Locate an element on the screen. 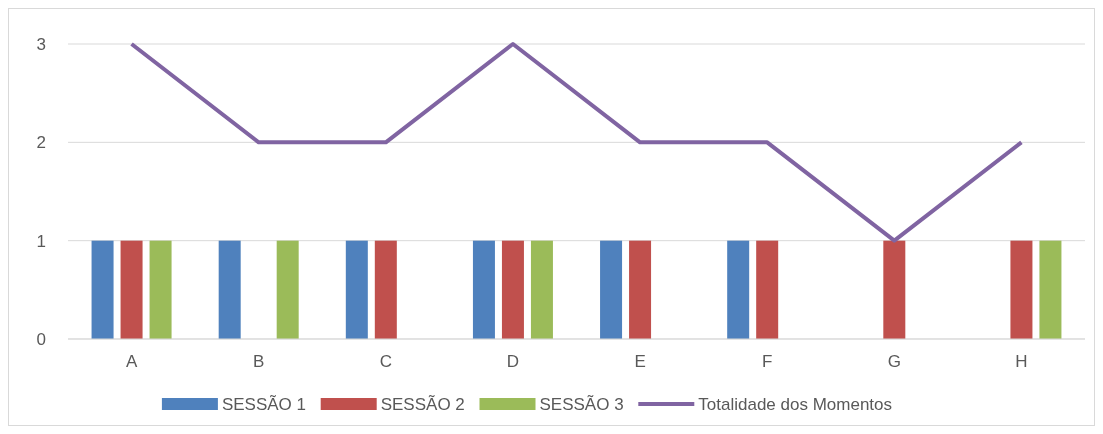  x-tick-label: C is located at coordinates (385, 361).